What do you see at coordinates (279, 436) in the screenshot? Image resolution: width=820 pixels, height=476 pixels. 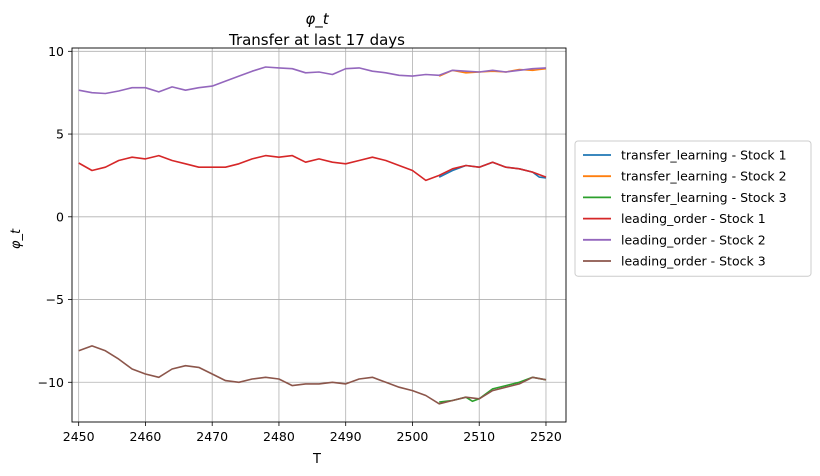 I see `x-tick-label: 2480` at bounding box center [279, 436].